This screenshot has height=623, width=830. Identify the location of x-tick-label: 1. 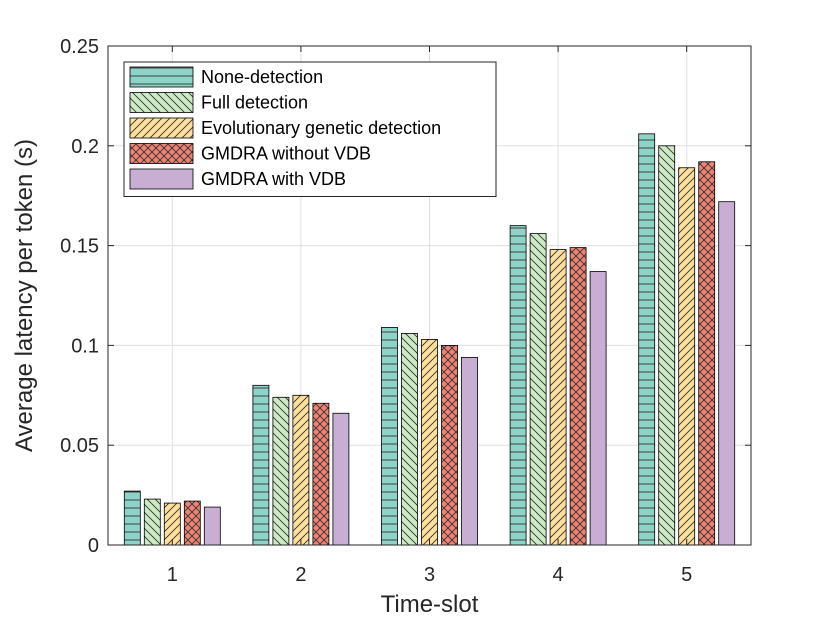
(172, 575).